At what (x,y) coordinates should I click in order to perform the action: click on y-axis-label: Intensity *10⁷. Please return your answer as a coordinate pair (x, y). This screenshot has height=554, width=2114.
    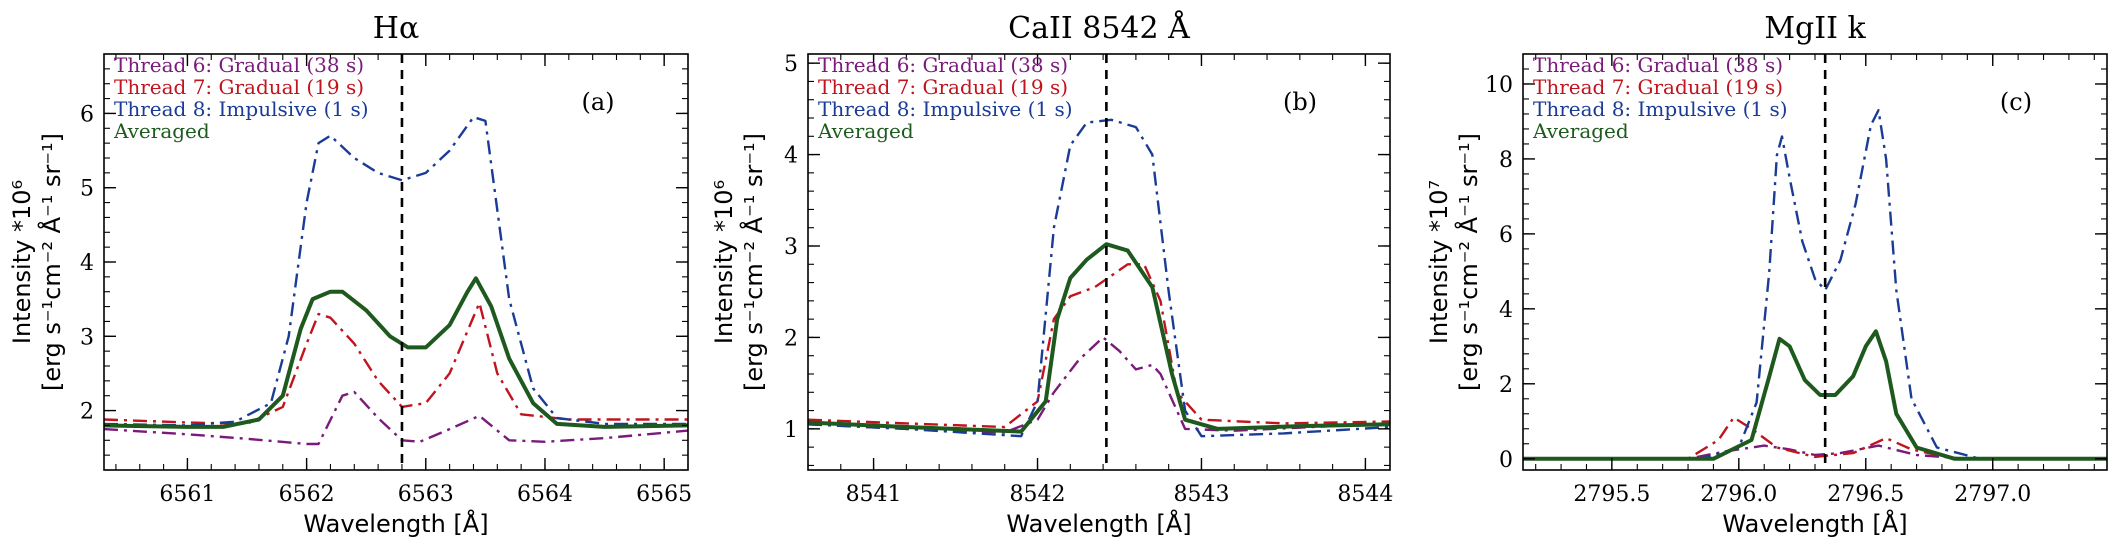
    Looking at the image, I should click on (1439, 262).